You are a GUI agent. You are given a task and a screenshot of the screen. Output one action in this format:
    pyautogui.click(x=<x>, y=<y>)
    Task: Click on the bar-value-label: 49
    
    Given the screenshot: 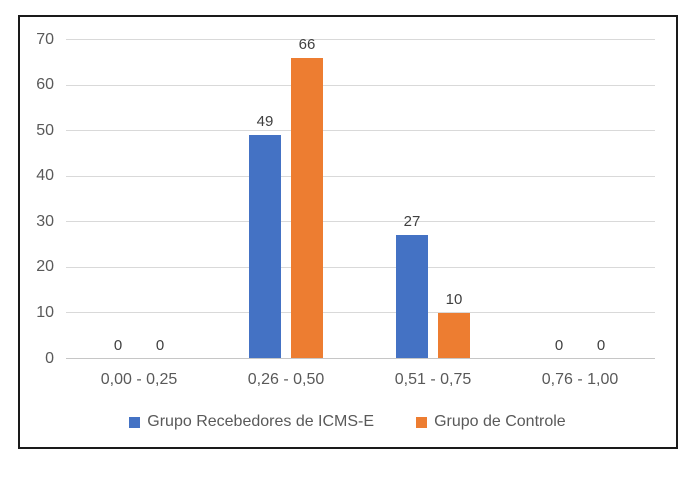 What is the action you would take?
    pyautogui.click(x=265, y=122)
    